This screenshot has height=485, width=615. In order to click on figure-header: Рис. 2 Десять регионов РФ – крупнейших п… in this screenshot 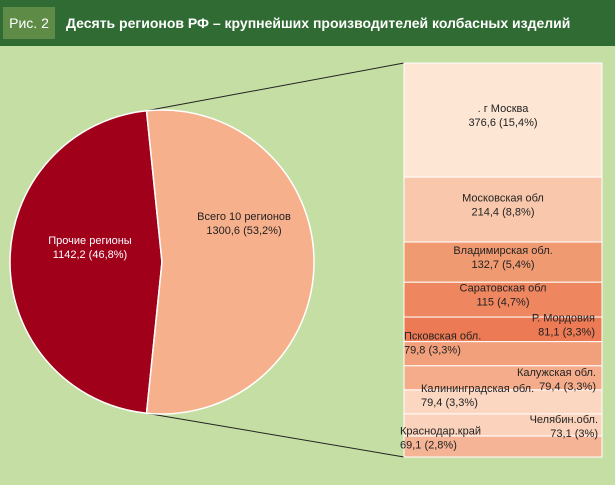, I will do `click(307, 23)`.